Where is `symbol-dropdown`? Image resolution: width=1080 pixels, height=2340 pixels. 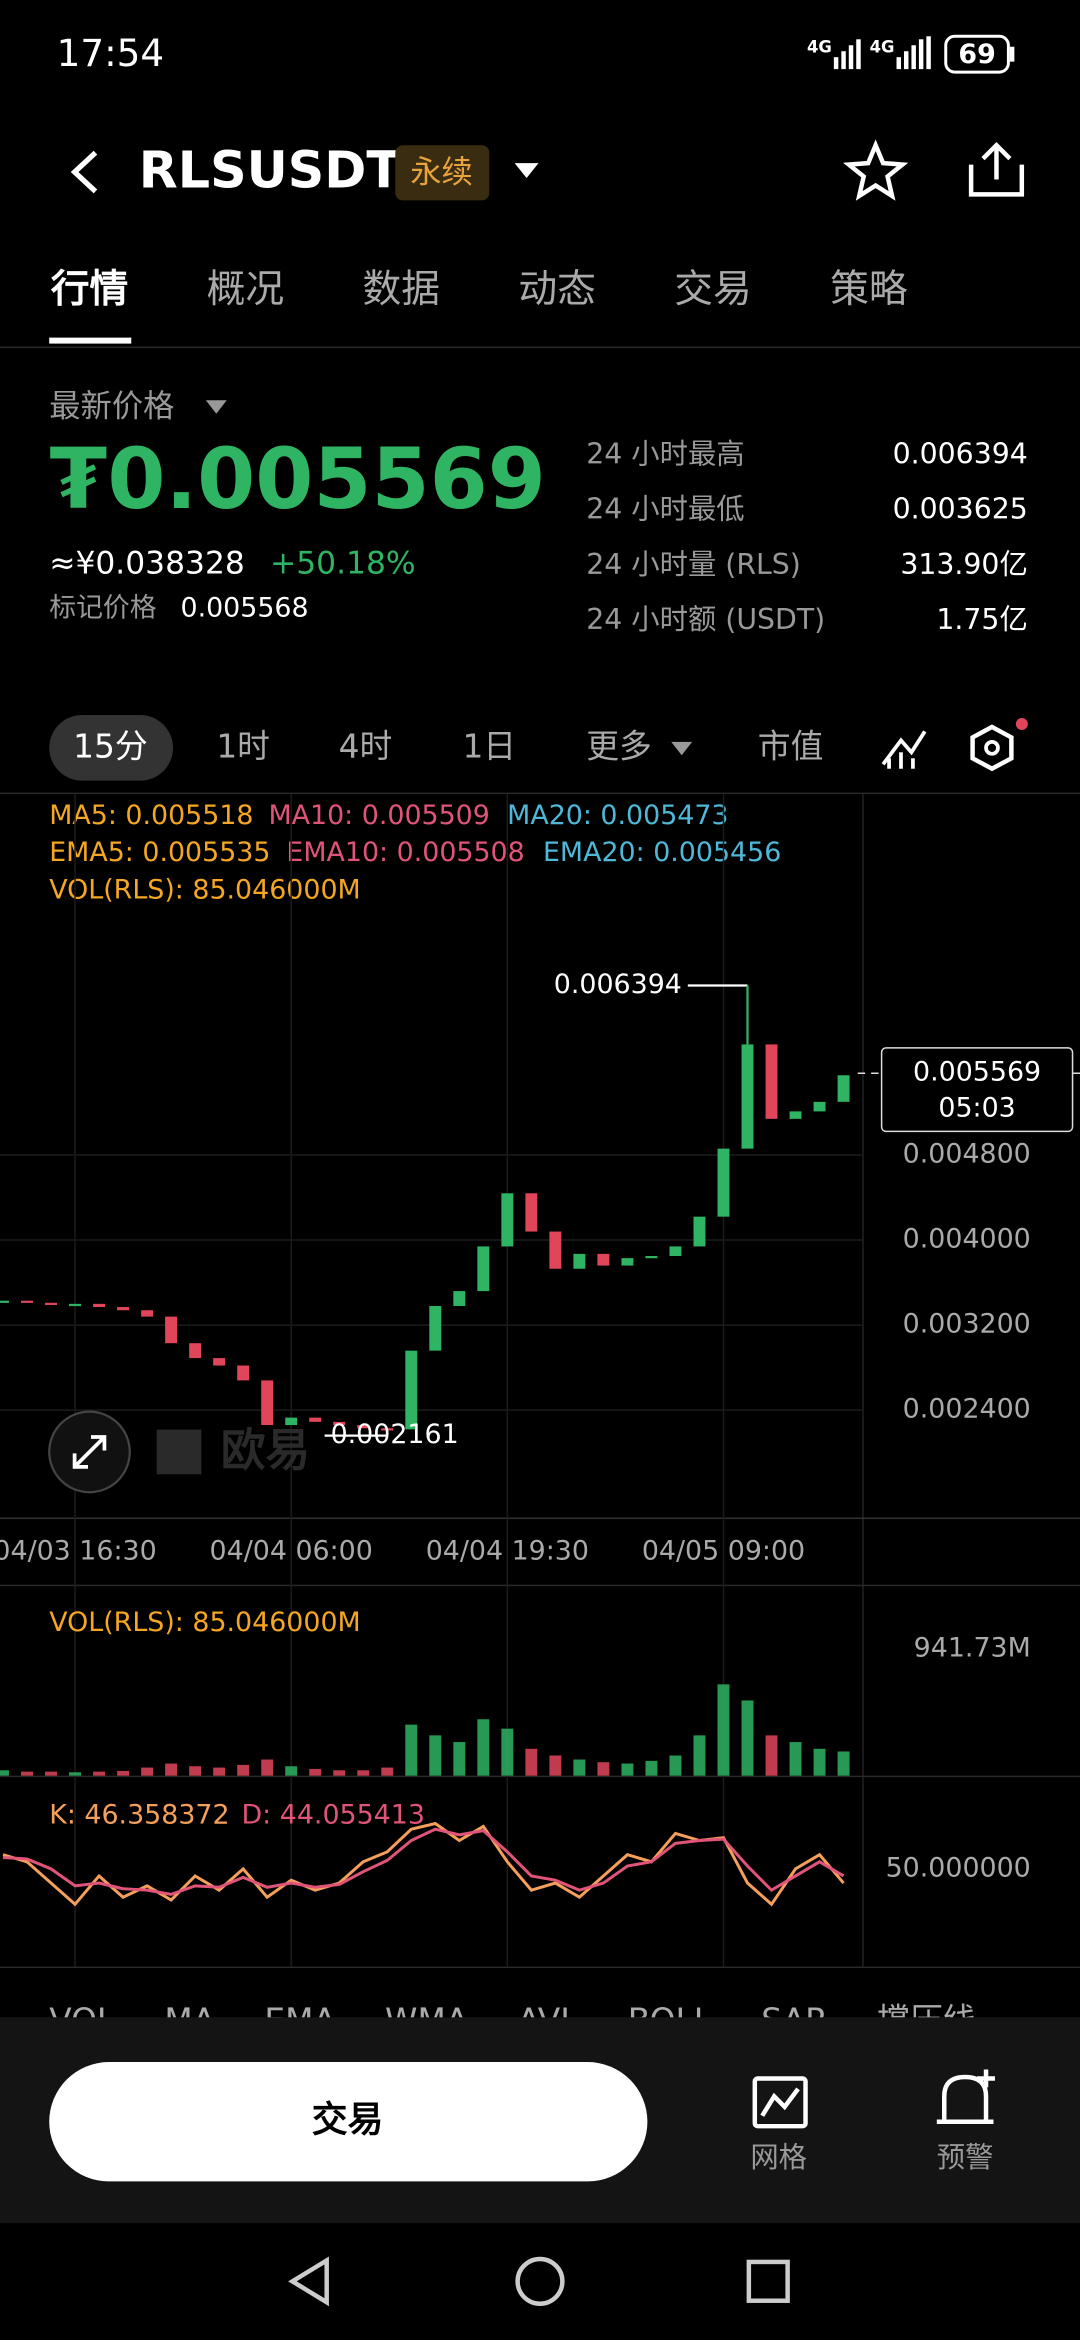
symbol-dropdown is located at coordinates (526, 171).